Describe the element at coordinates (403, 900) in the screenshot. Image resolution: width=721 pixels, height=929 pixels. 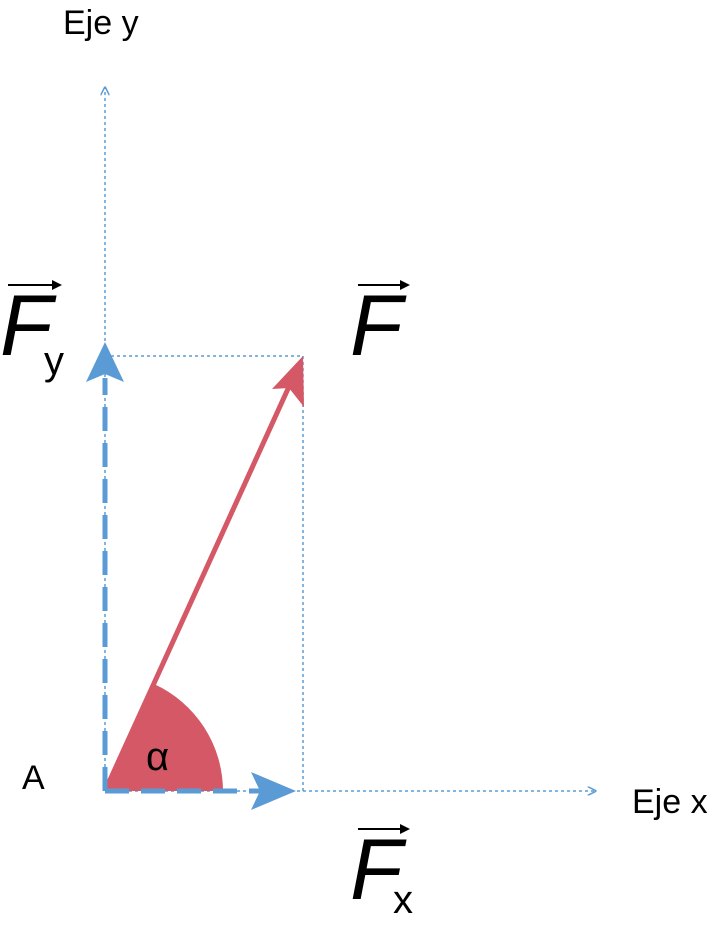
I see `vector-subscript: x` at that location.